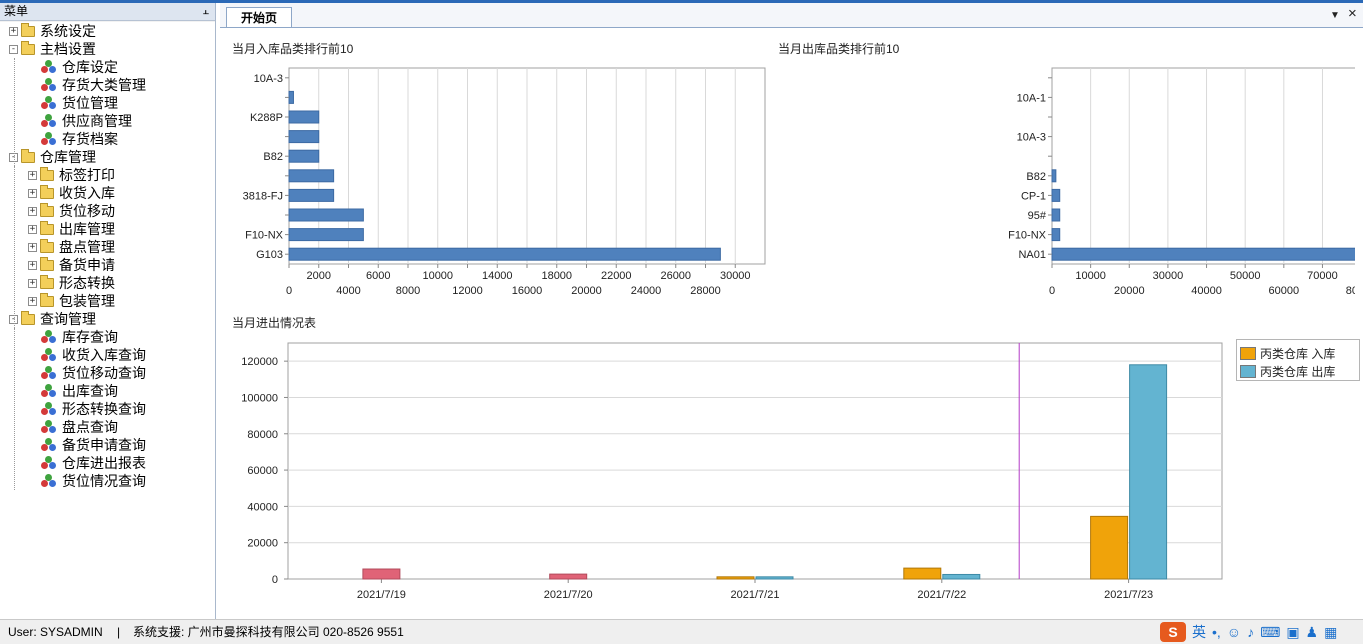 The width and height of the screenshot is (1363, 644). What do you see at coordinates (1287, 353) in the screenshot?
I see `legend-item-inbound: 丙类仓库 入库` at bounding box center [1287, 353].